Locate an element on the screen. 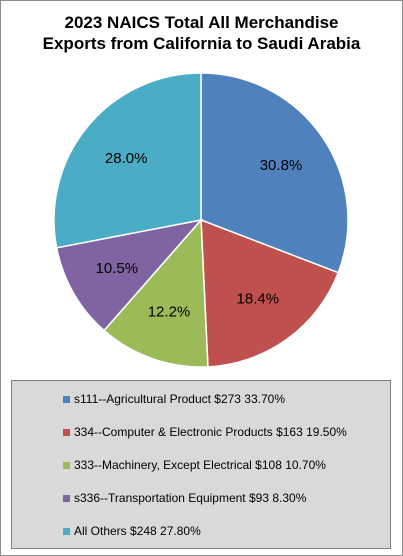  pie-data-label-2: 18.4% is located at coordinates (258, 299).